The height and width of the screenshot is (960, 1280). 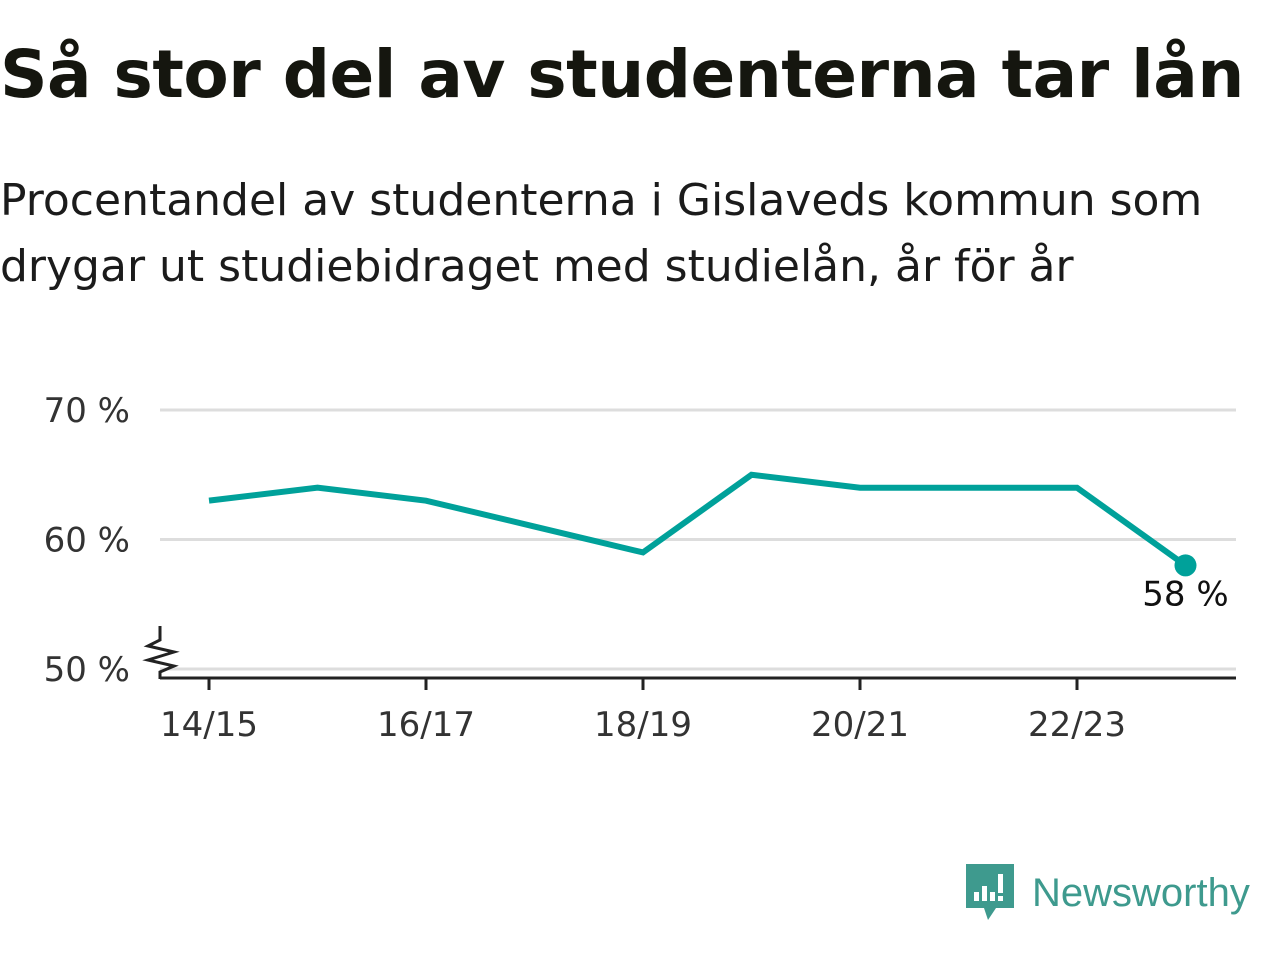 What do you see at coordinates (689, 685) in the screenshot?
I see `x-axis: 14/15 16/17 18/19 20/21 22/23` at bounding box center [689, 685].